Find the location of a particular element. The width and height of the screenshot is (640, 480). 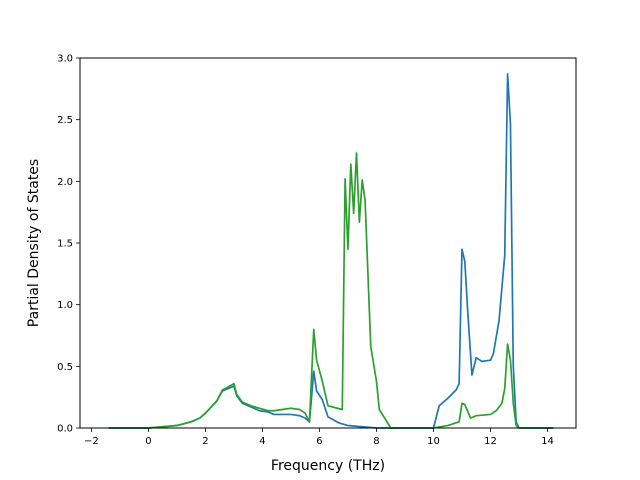

x-tick-label: 14 is located at coordinates (547, 441).